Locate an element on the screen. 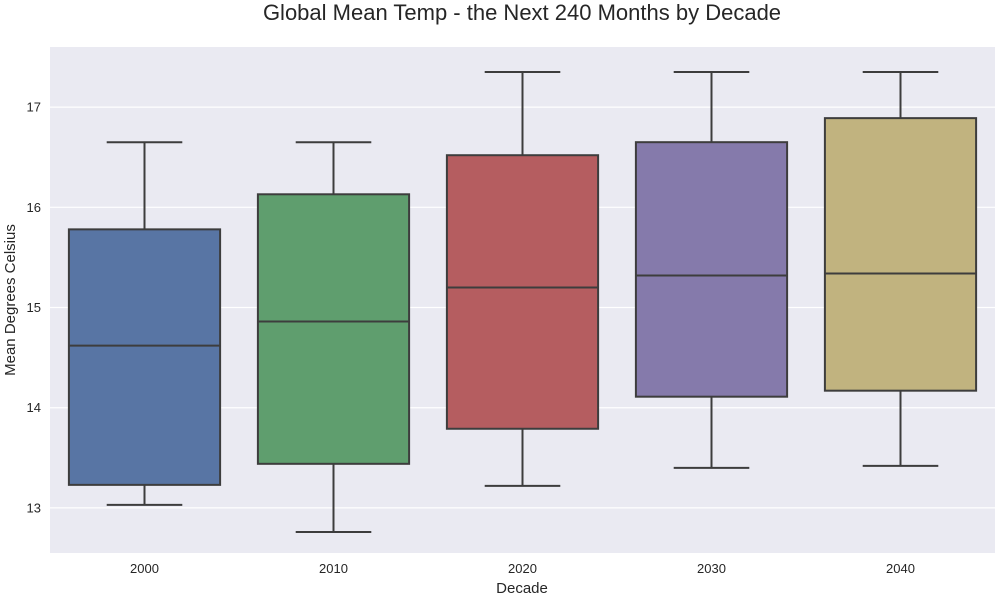  y-axis-ticks: 13 14 15 16 17 is located at coordinates (34, 308).